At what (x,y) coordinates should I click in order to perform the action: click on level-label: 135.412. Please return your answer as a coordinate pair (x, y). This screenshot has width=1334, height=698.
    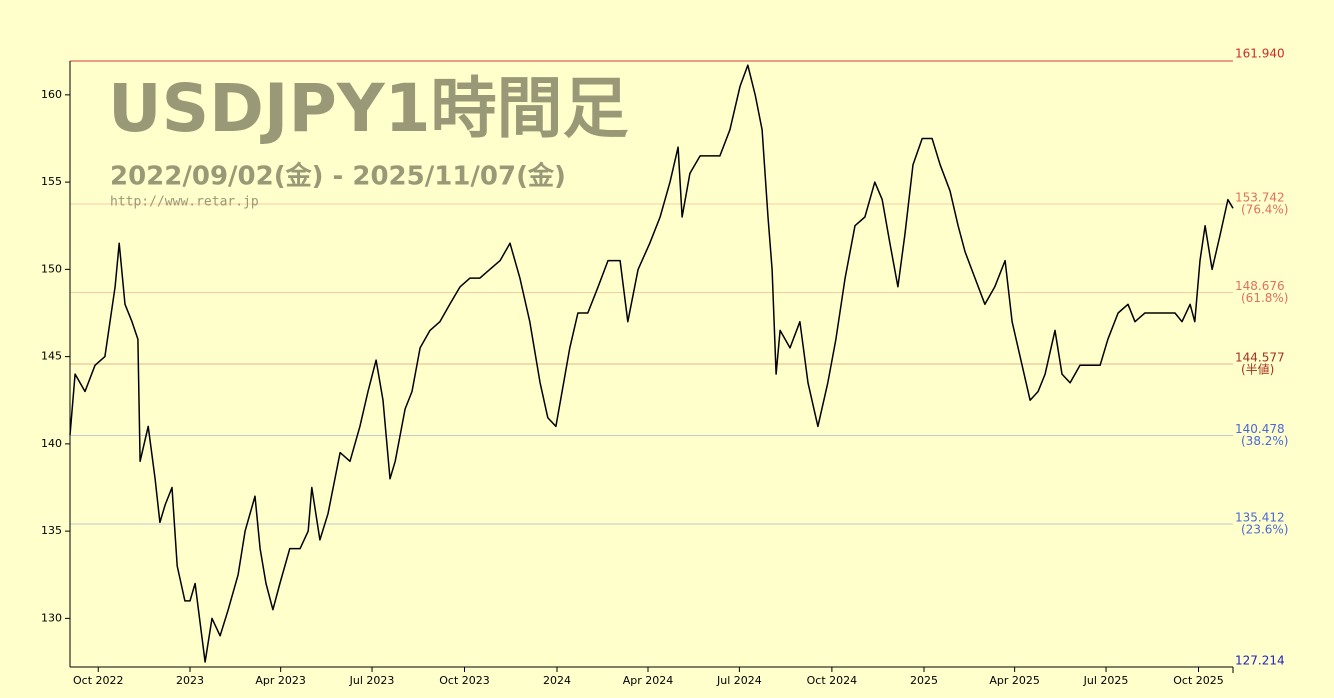
    Looking at the image, I should click on (1260, 517).